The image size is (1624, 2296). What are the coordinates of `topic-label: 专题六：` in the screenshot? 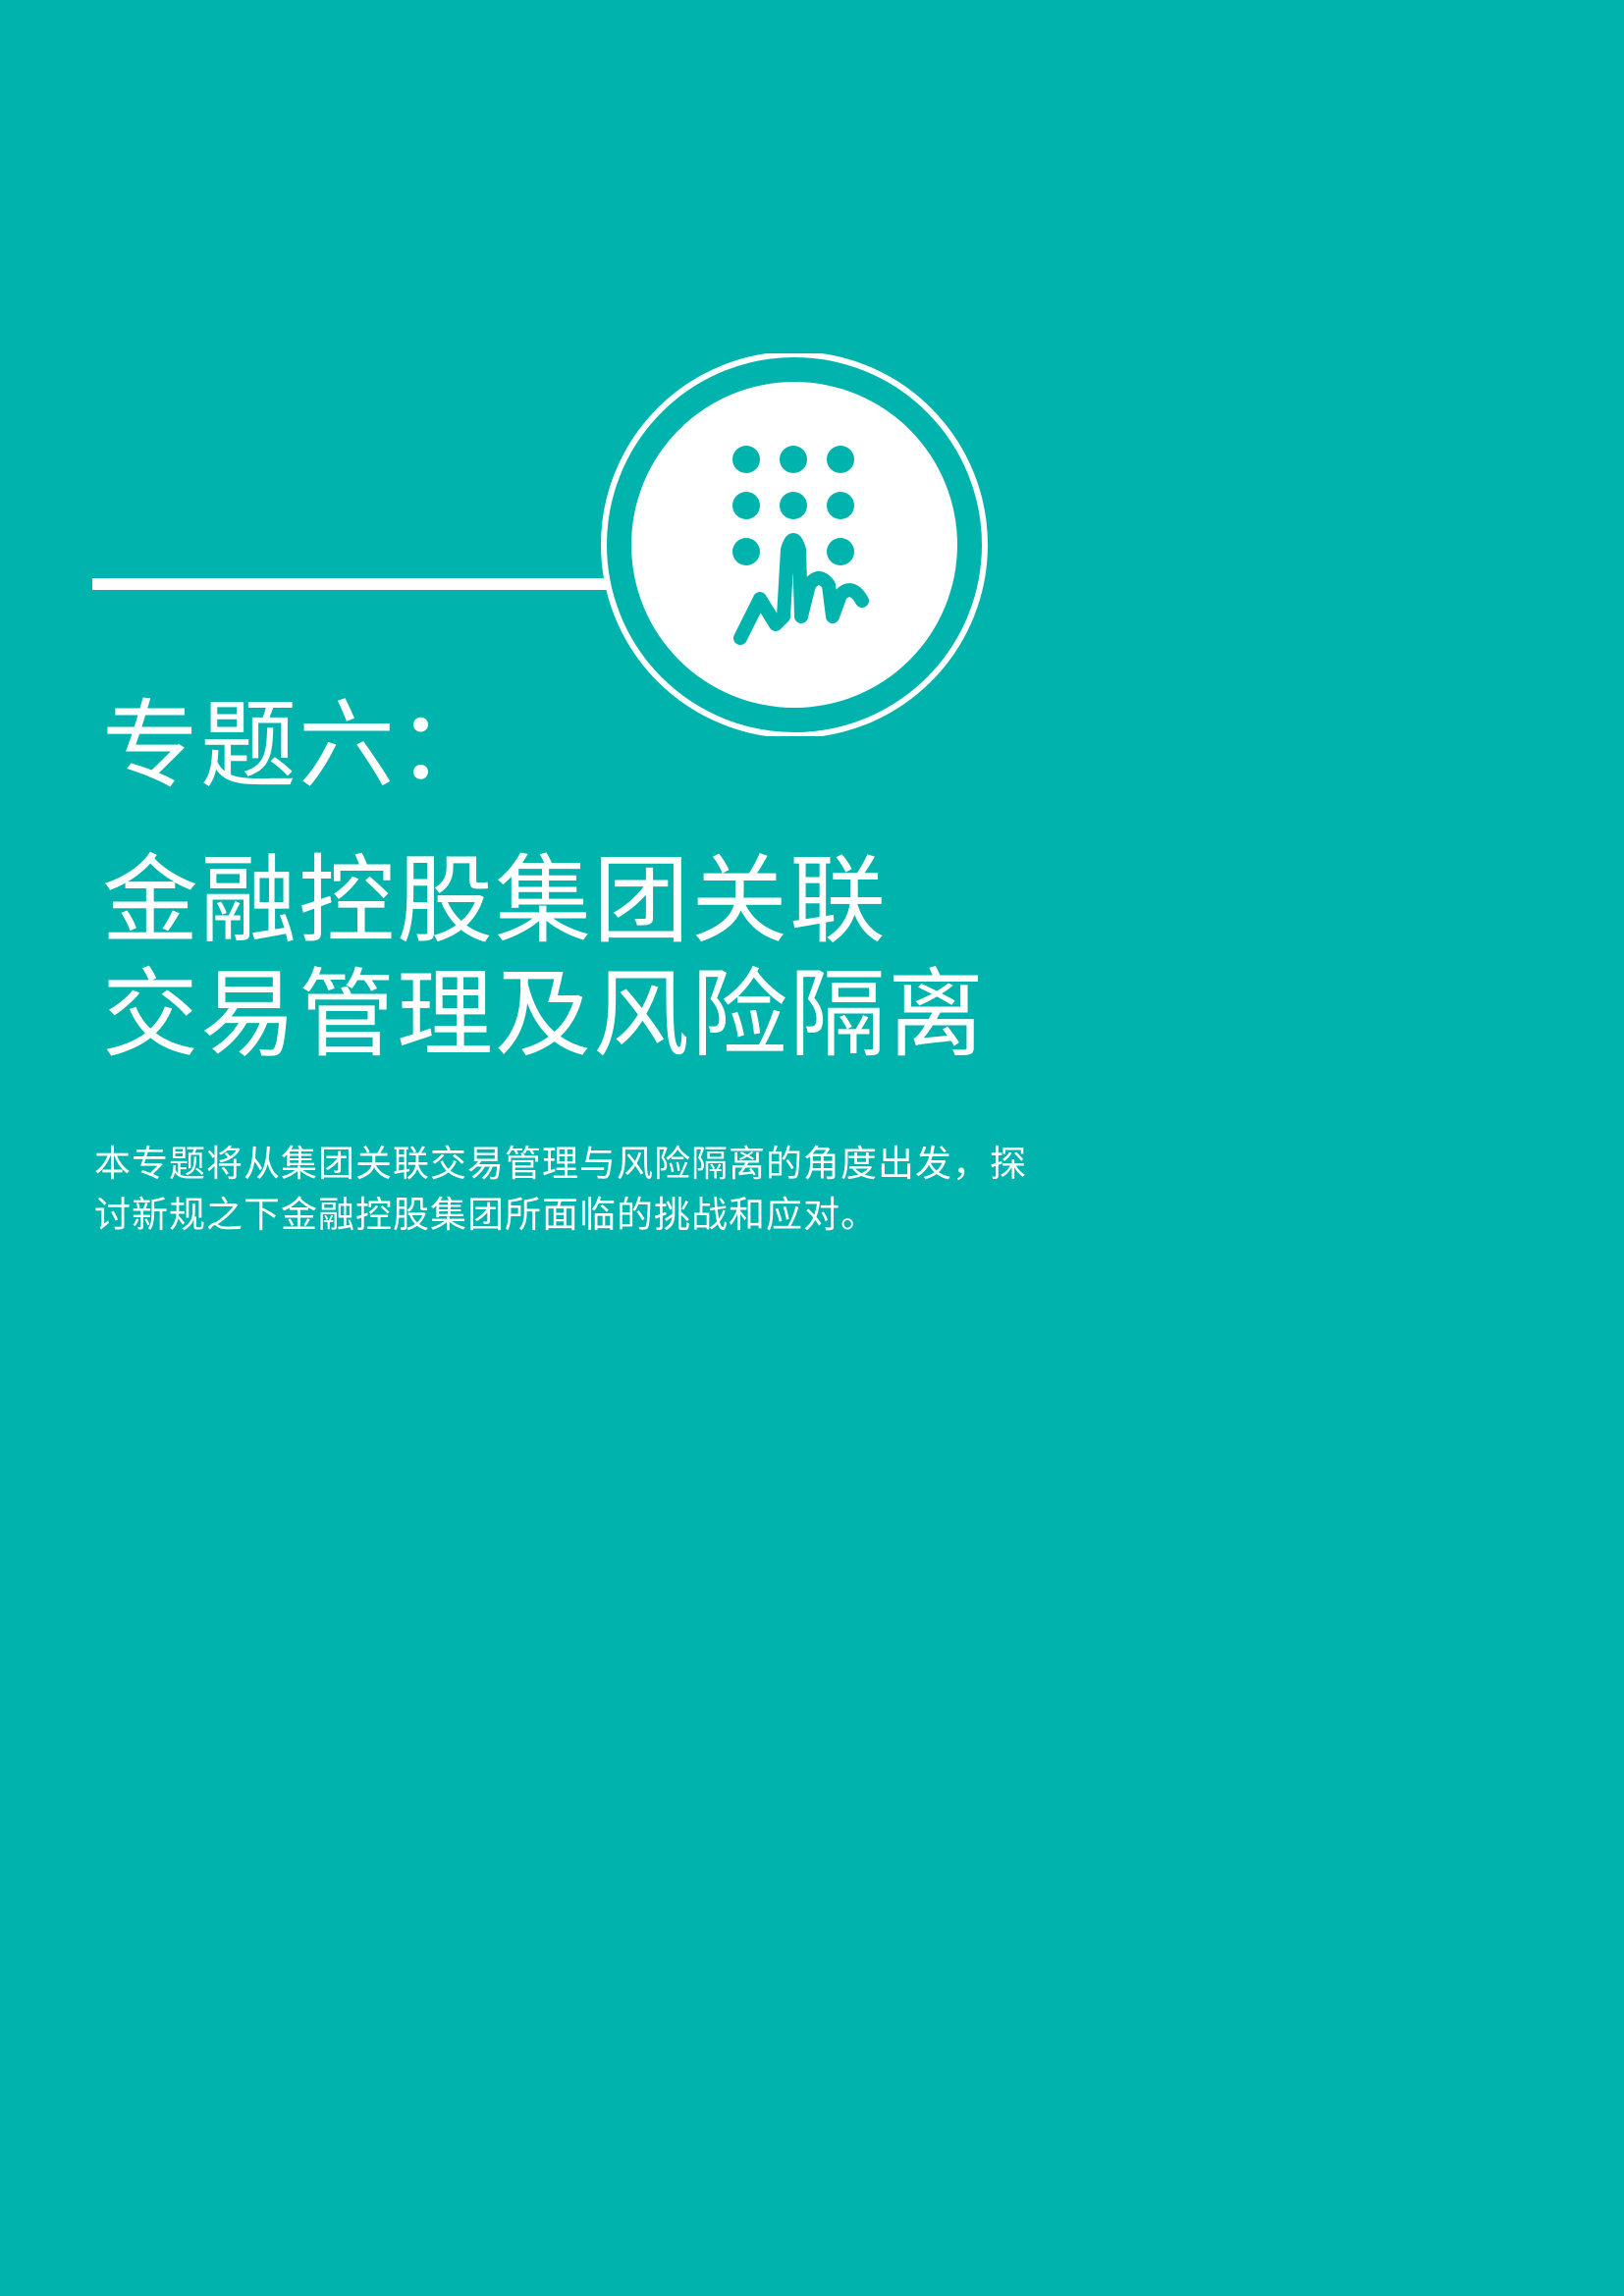 It's located at (299, 746).